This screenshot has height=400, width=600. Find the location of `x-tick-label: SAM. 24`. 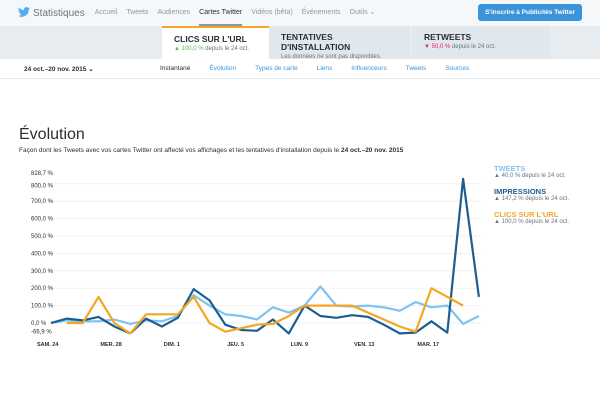

x-tick-label: SAM. 24 is located at coordinates (48, 345).